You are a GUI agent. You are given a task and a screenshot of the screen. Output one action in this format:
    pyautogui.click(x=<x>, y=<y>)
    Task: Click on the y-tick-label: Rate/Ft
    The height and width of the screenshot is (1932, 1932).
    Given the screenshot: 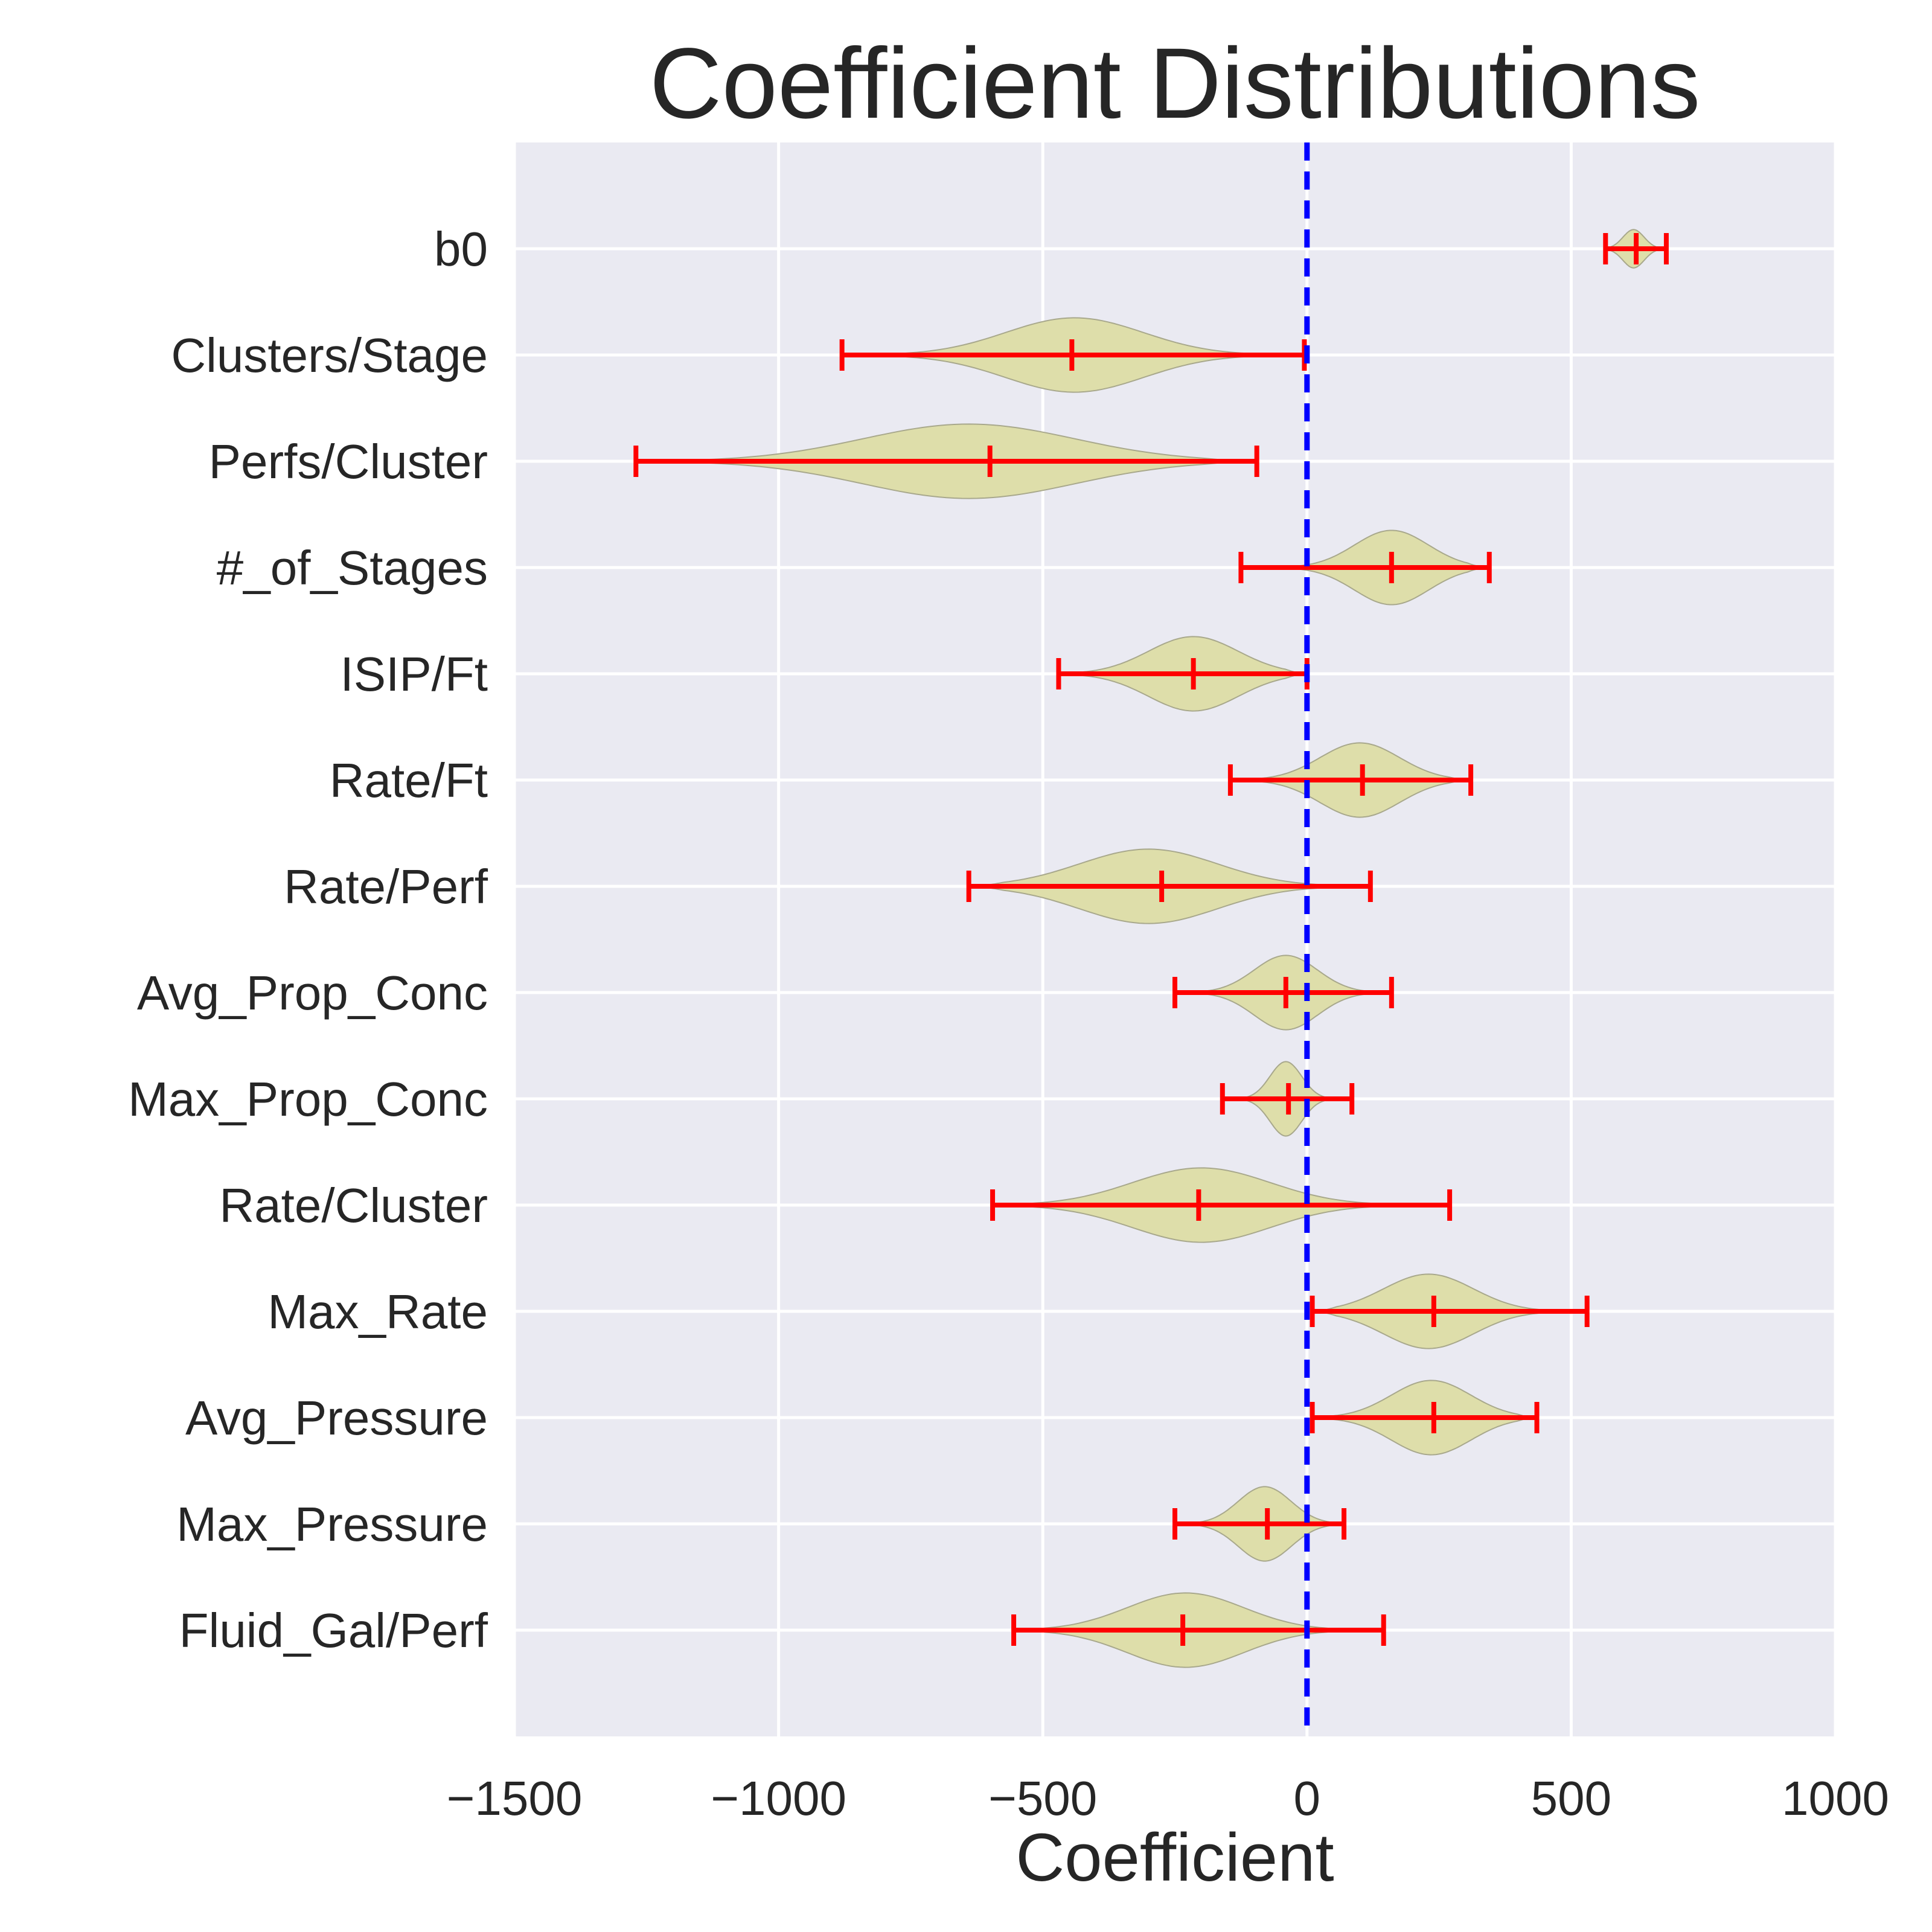 What is the action you would take?
    pyautogui.click(x=409, y=780)
    